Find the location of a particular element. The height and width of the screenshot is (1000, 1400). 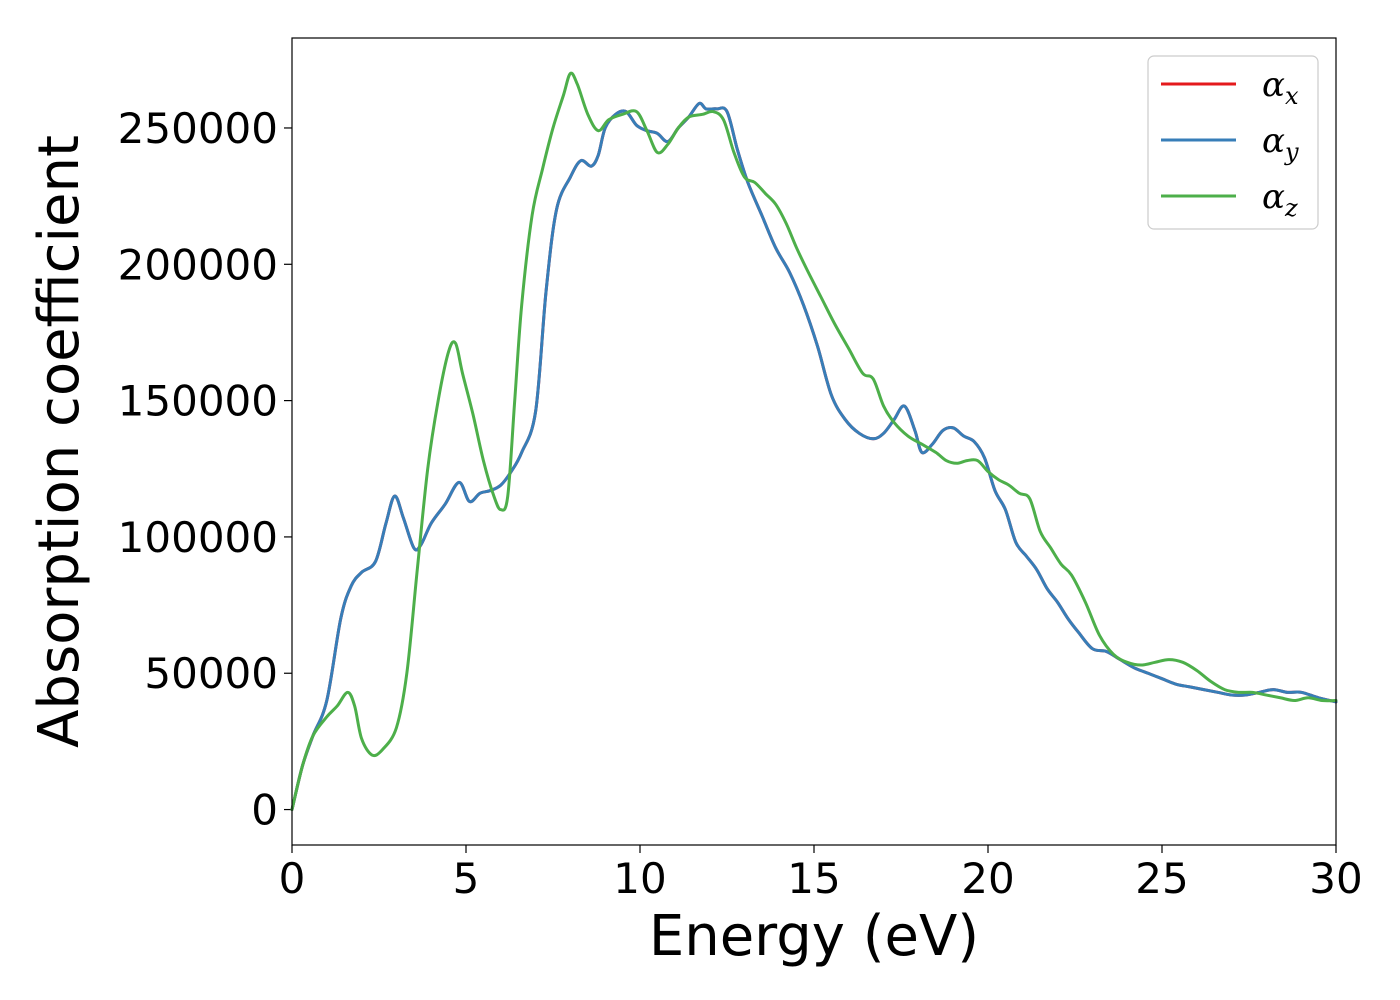

x-tick-label: 25 is located at coordinates (1161, 878).